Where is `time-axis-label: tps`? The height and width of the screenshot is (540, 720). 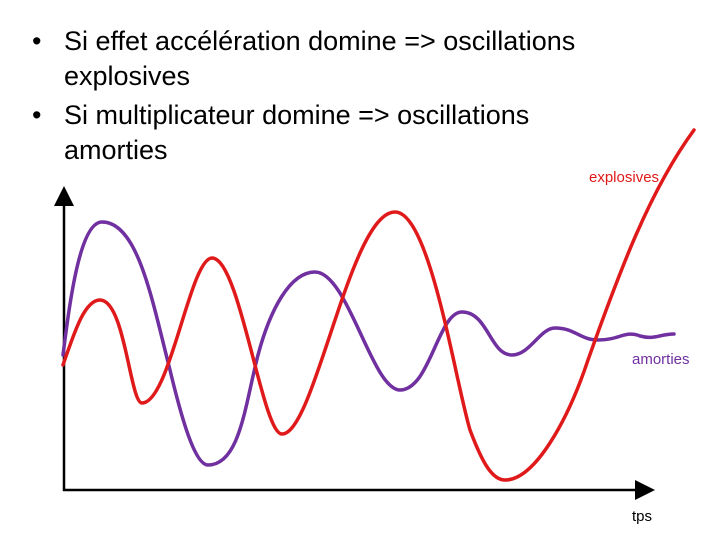
time-axis-label: tps is located at coordinates (642, 516).